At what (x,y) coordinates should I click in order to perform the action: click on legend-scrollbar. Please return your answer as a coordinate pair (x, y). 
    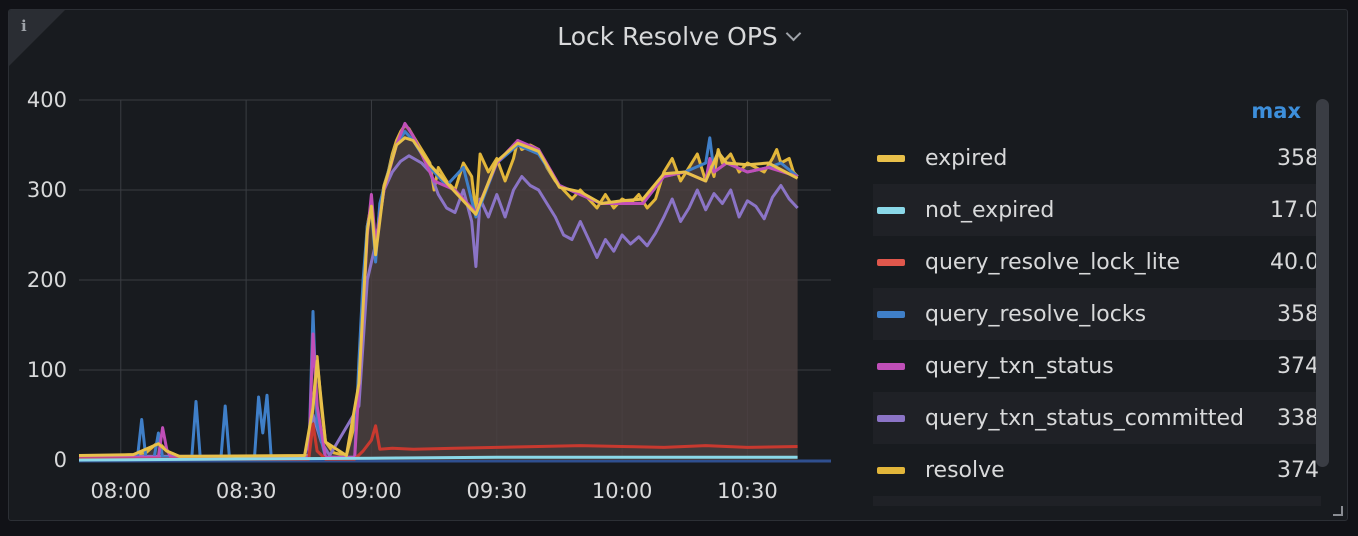
    Looking at the image, I should click on (1322, 283).